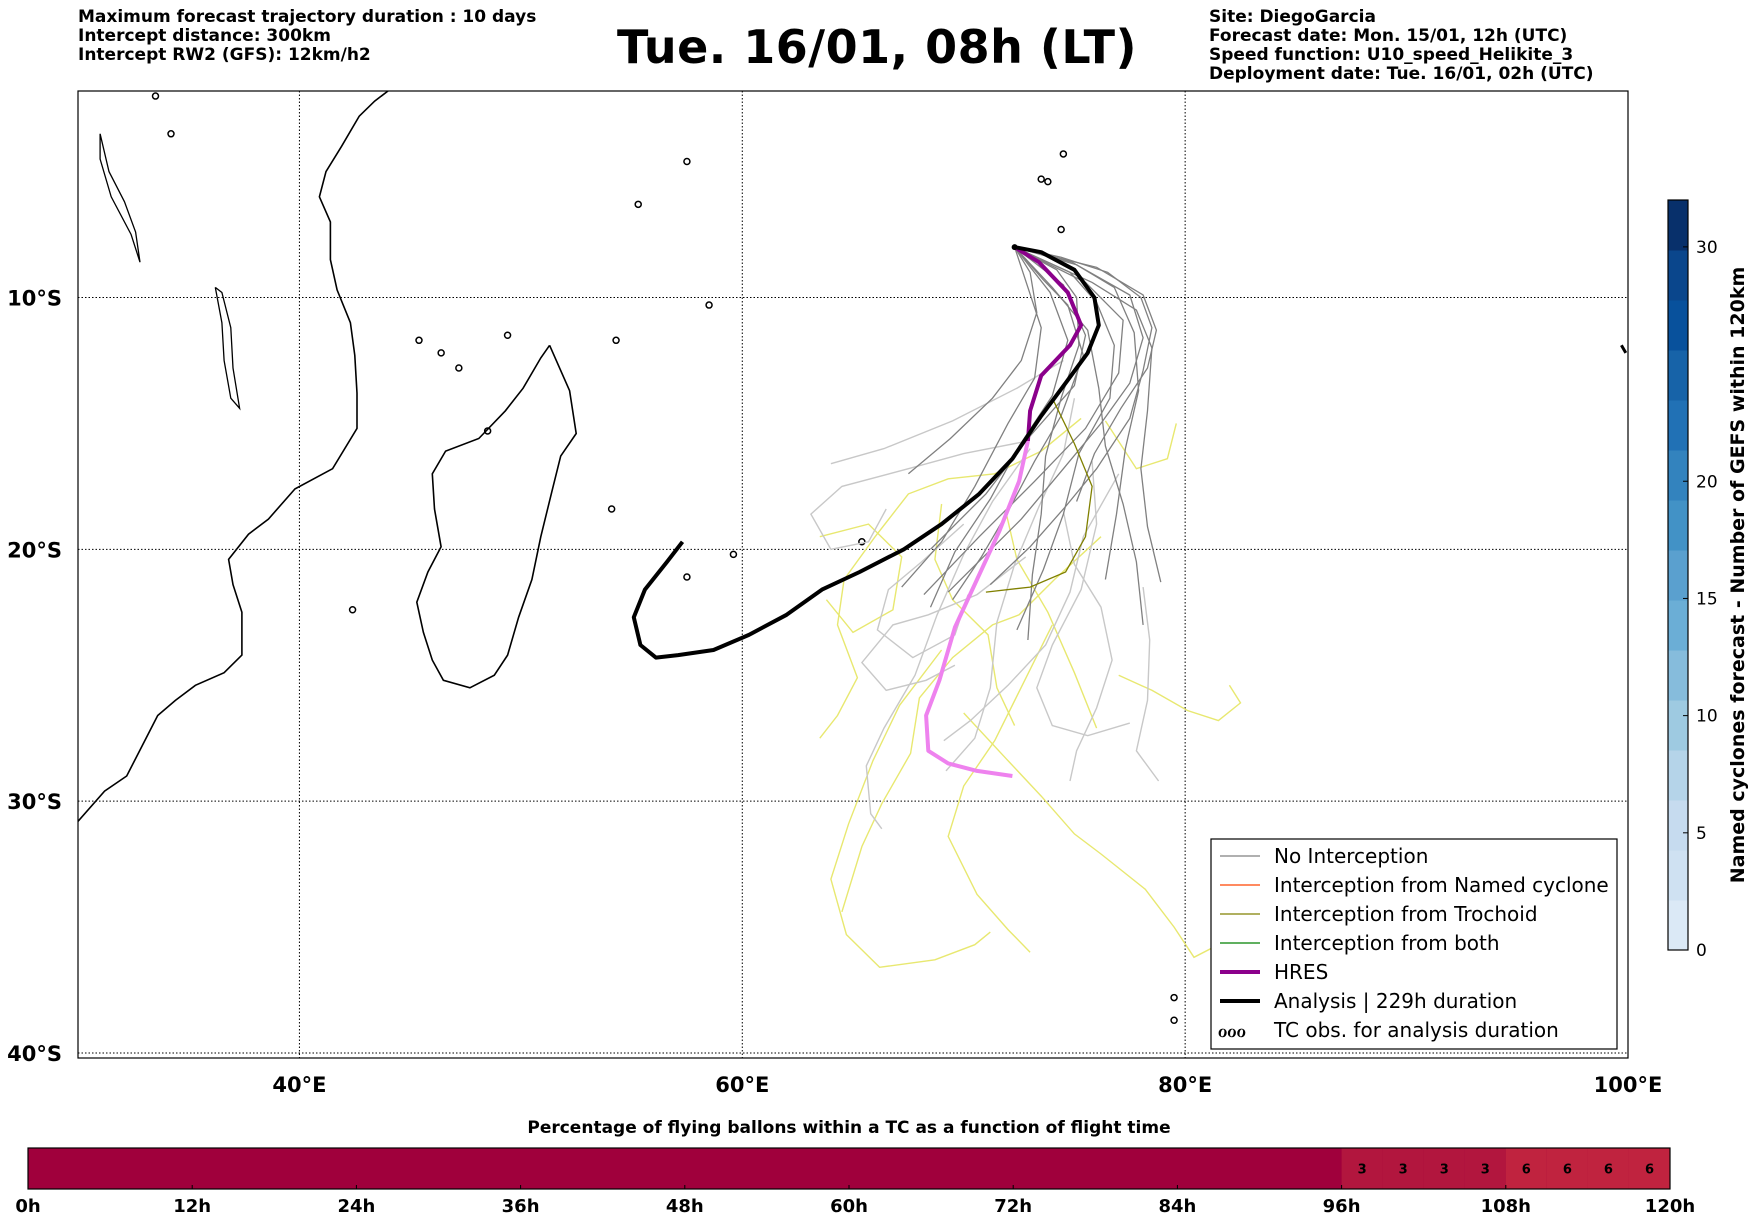  What do you see at coordinates (1701, 834) in the screenshot?
I see `colorbar-tick-label: 5` at bounding box center [1701, 834].